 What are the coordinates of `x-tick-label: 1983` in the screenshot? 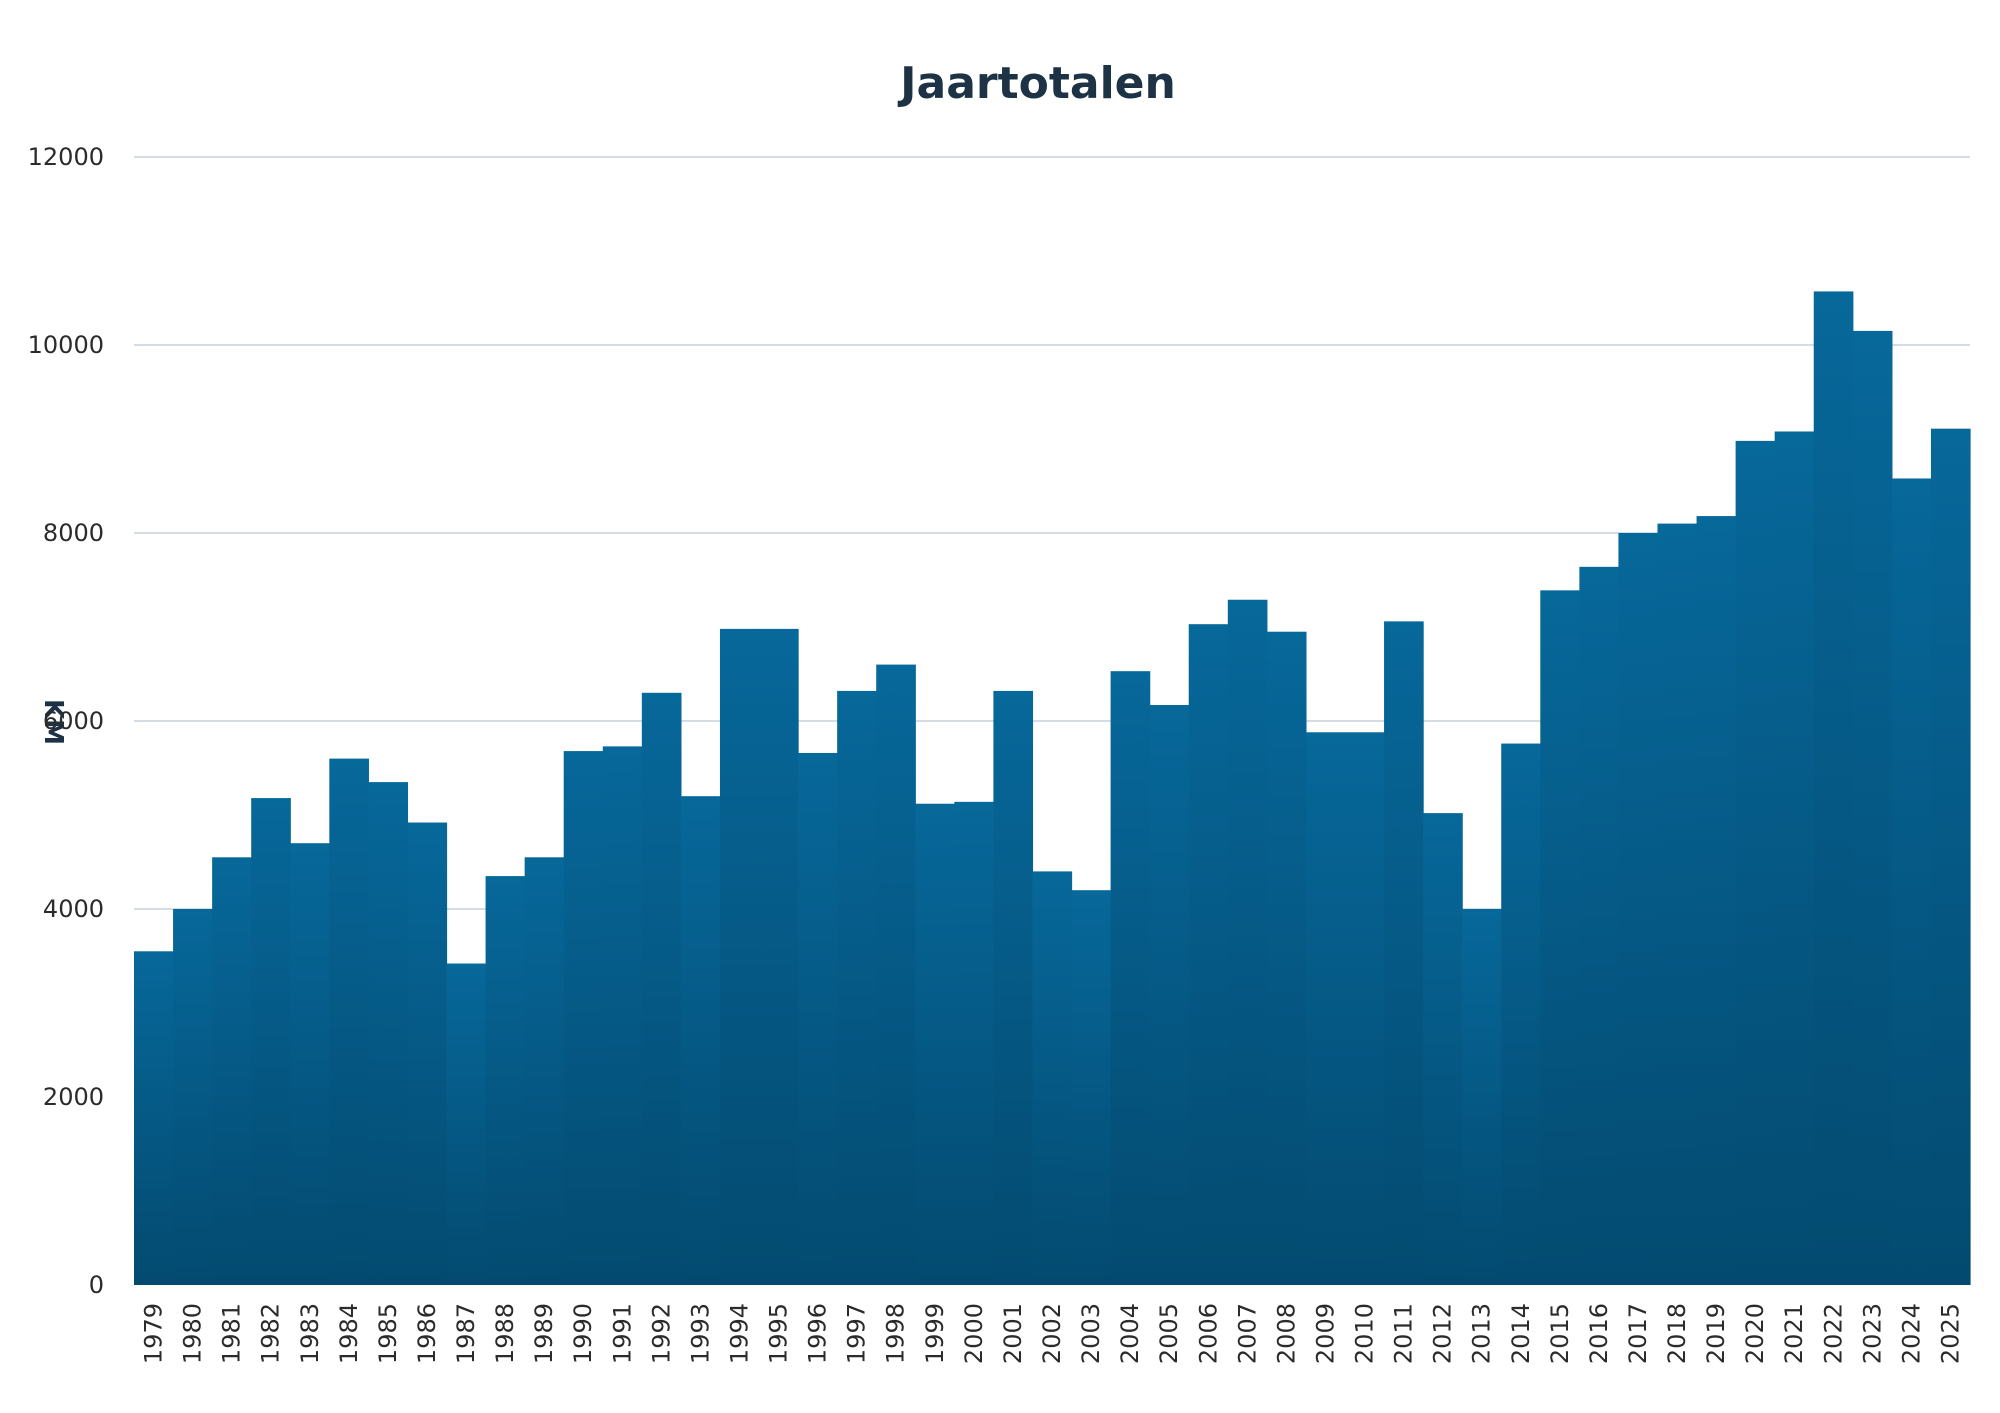 It's located at (310, 1333).